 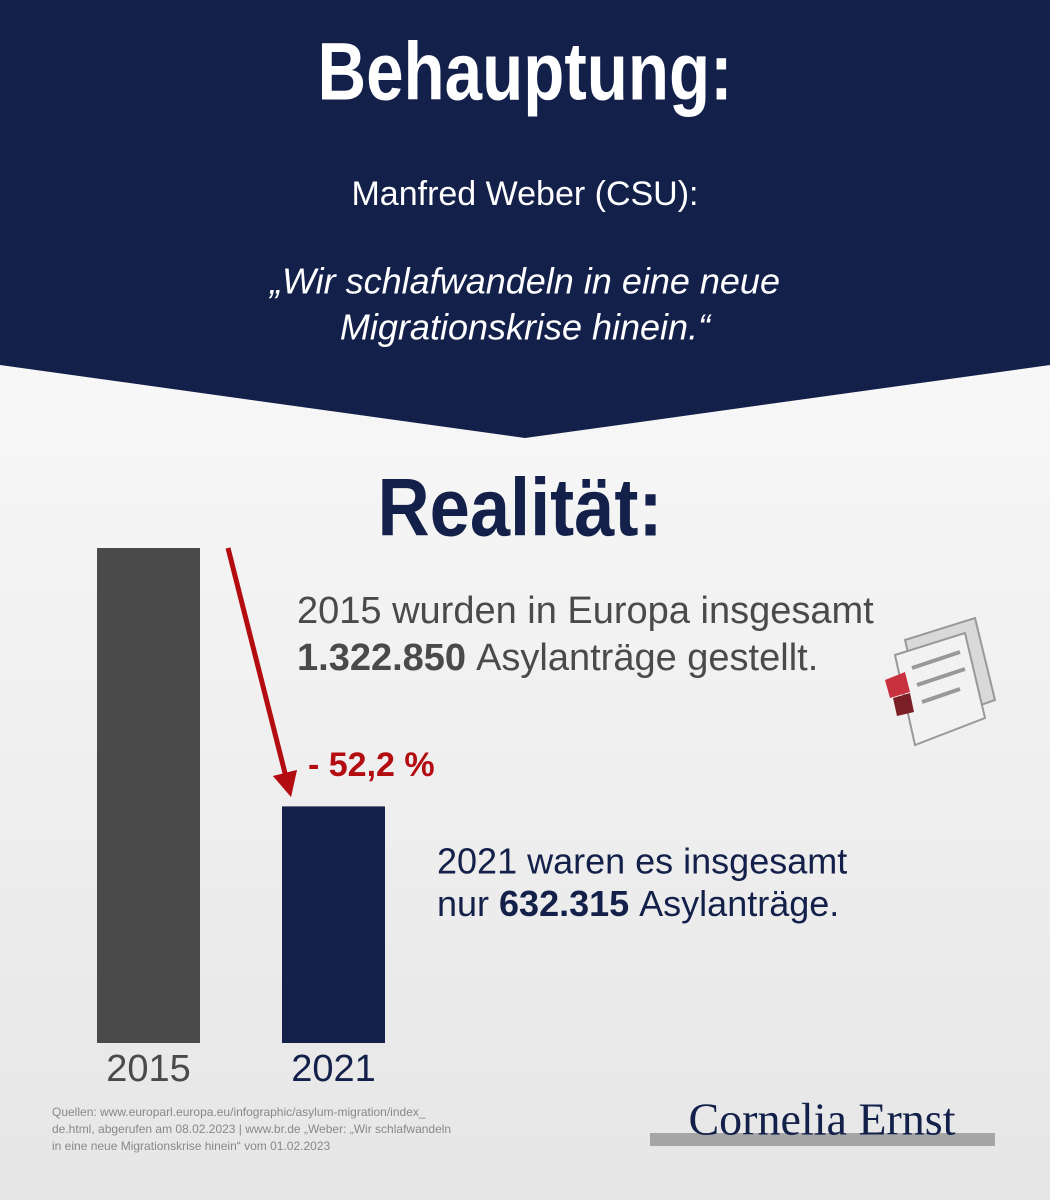 What do you see at coordinates (638, 903) in the screenshot?
I see `note-2021: nur 632.315 Asylanträge.` at bounding box center [638, 903].